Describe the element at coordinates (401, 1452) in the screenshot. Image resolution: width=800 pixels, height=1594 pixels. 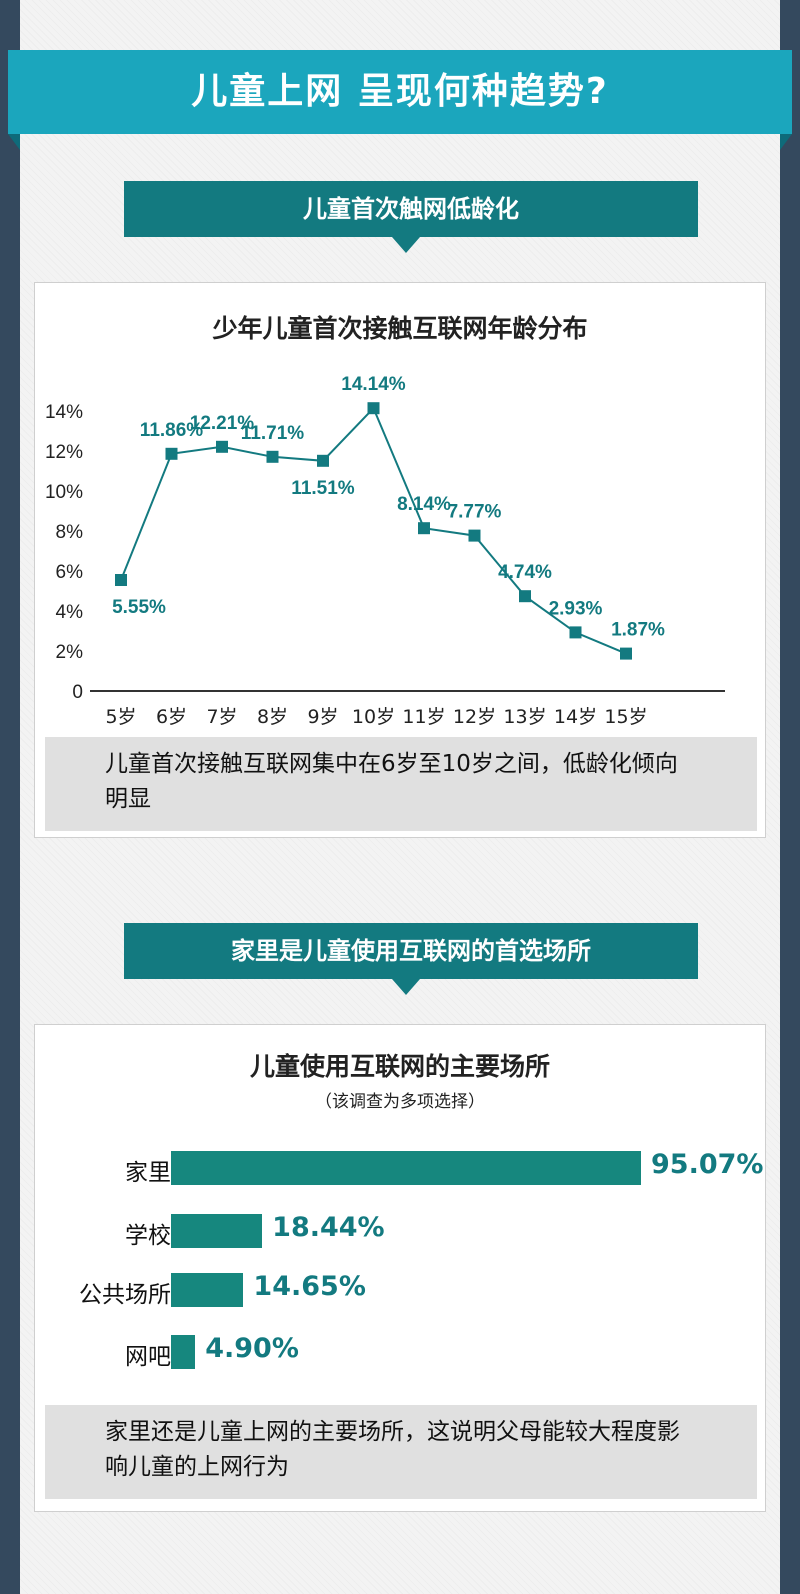
I see `bar-chart-note: 家里还是儿童上网的主要场所，这说明父母能较大程度影响儿童的上网行为` at that location.